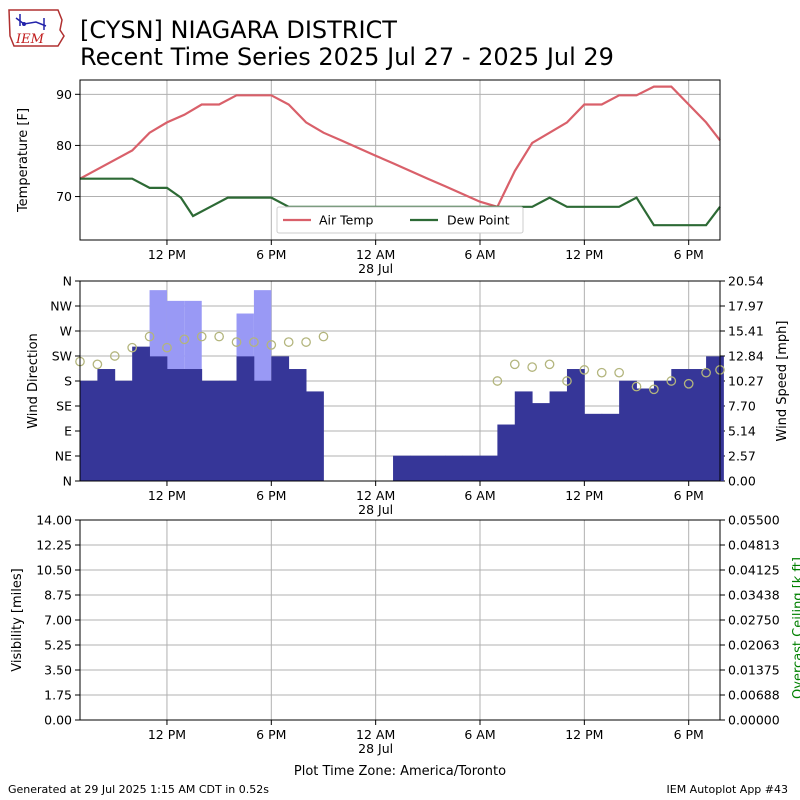 The image size is (800, 800). What do you see at coordinates (66, 331) in the screenshot?
I see `wind-direction-tick-label: W` at bounding box center [66, 331].